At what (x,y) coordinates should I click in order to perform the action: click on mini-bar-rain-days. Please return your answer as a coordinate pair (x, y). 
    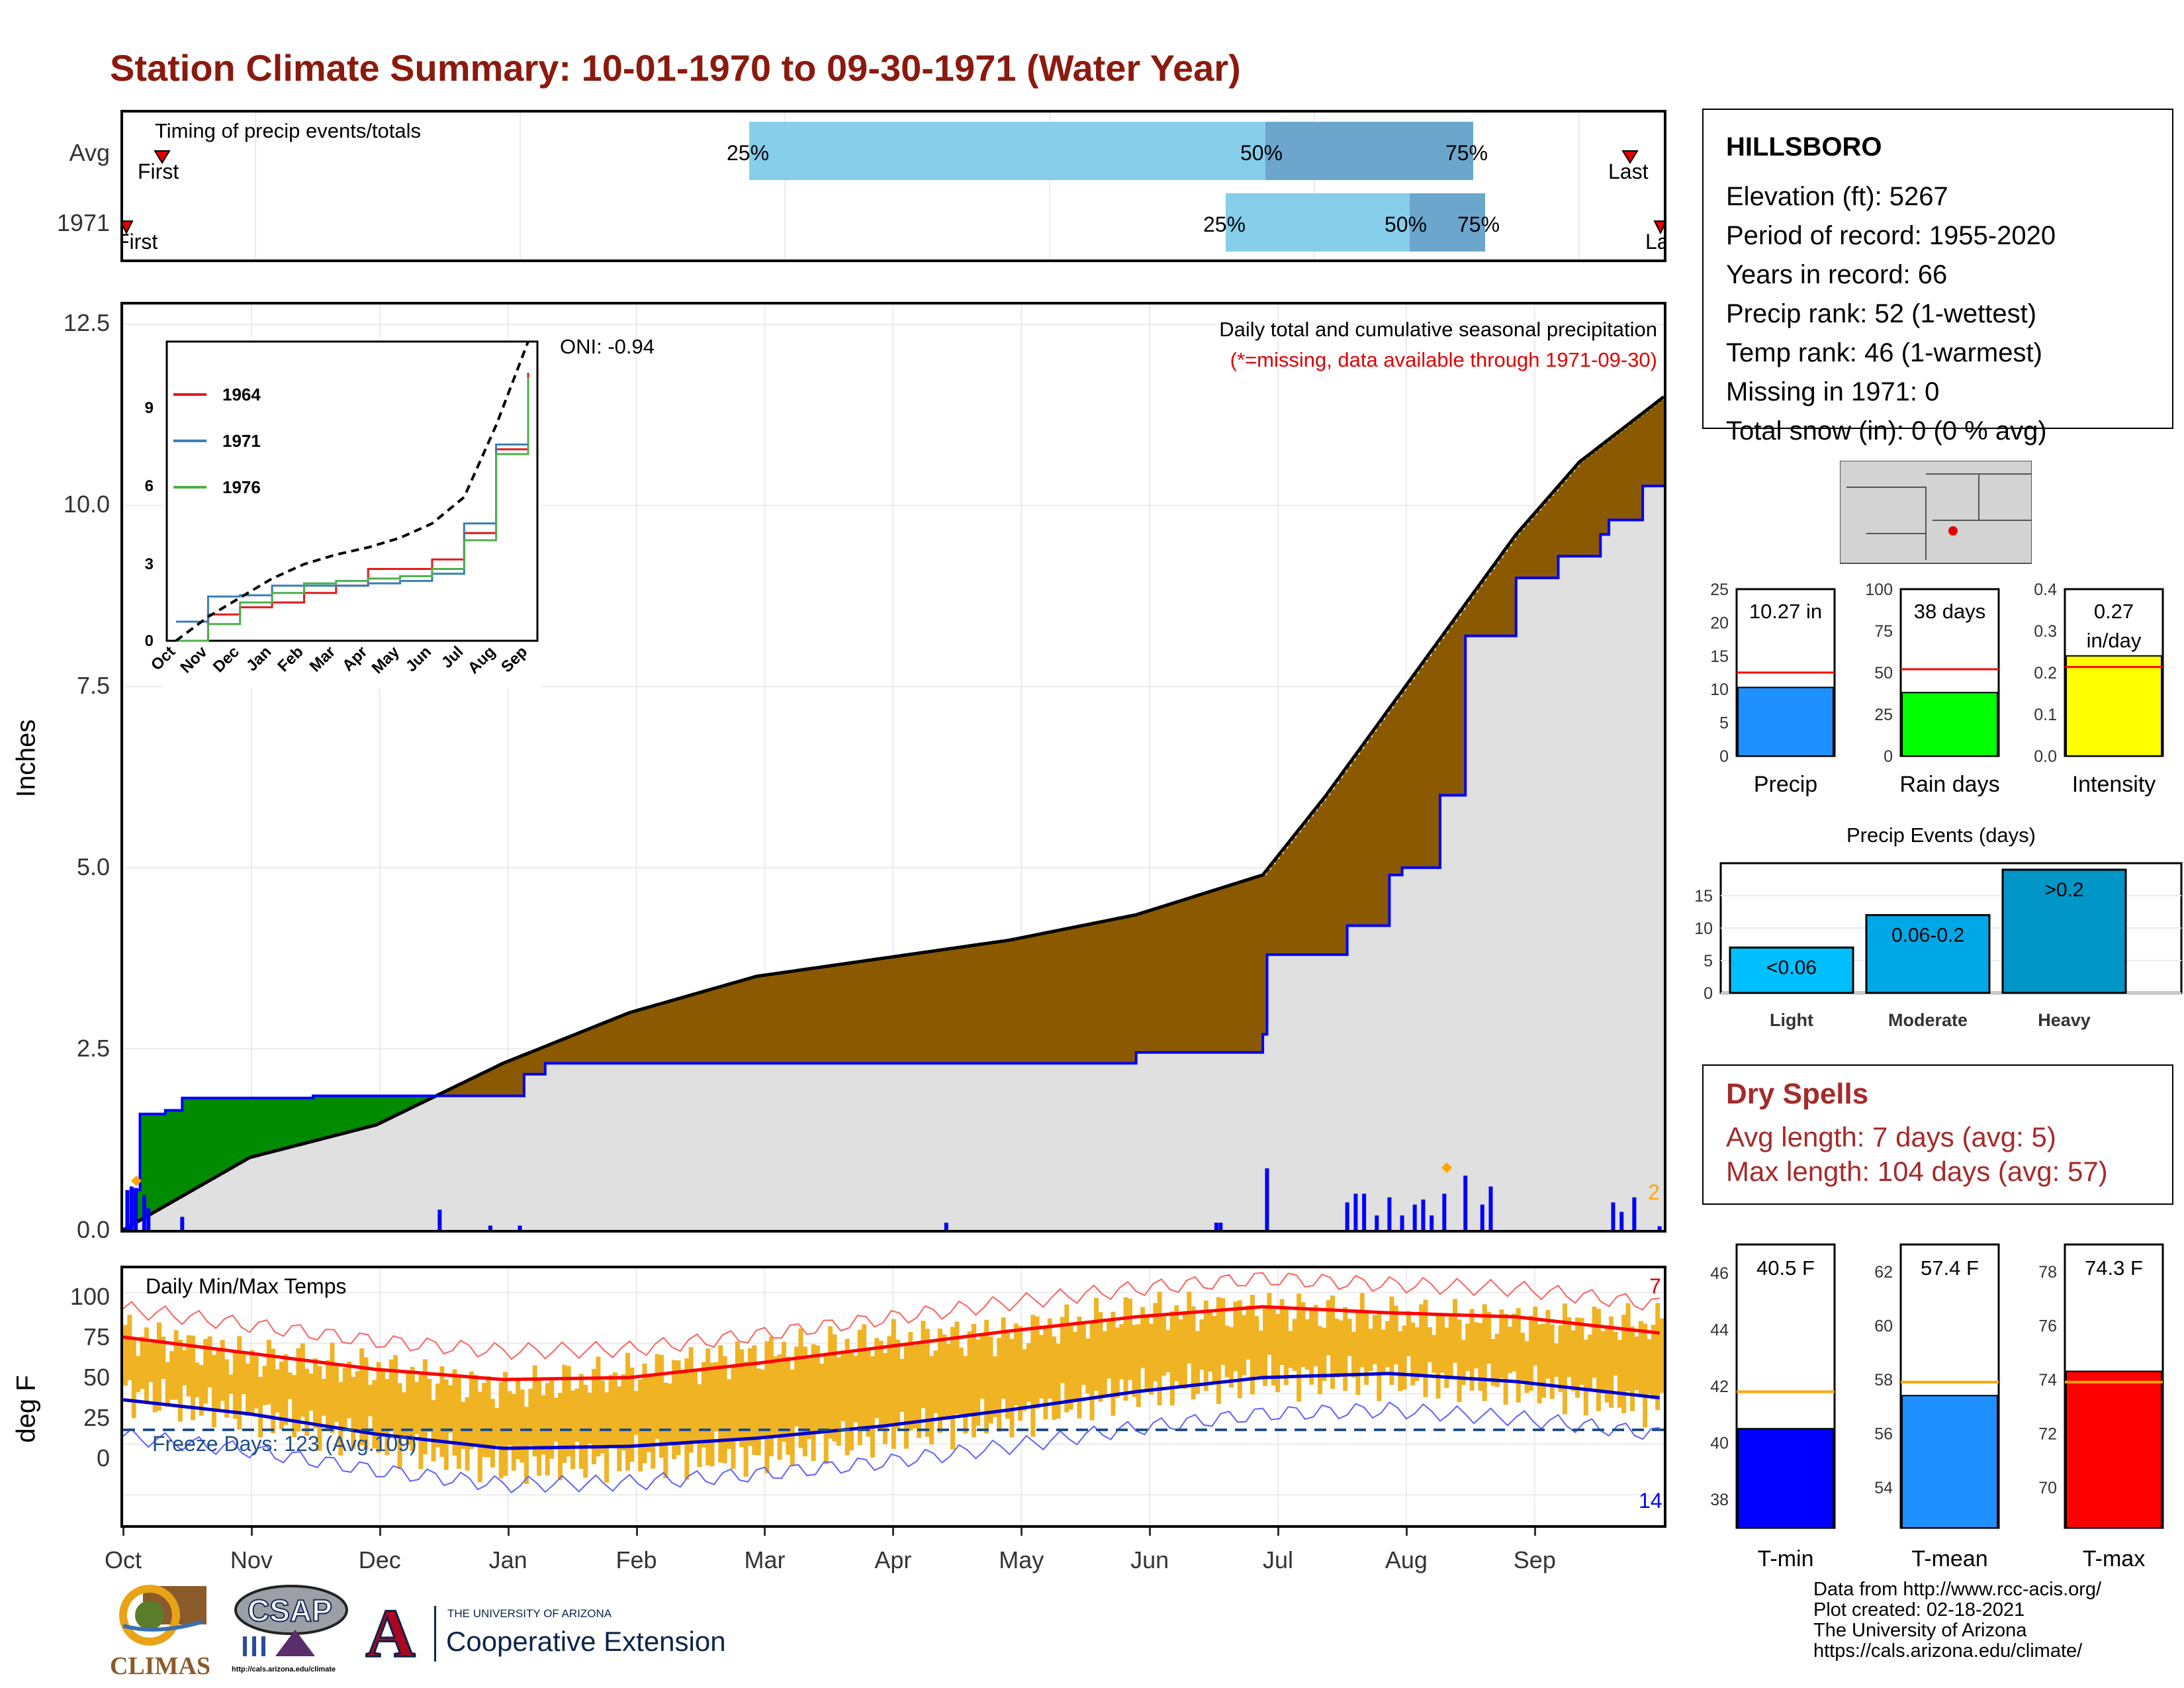
    Looking at the image, I should click on (1949, 724).